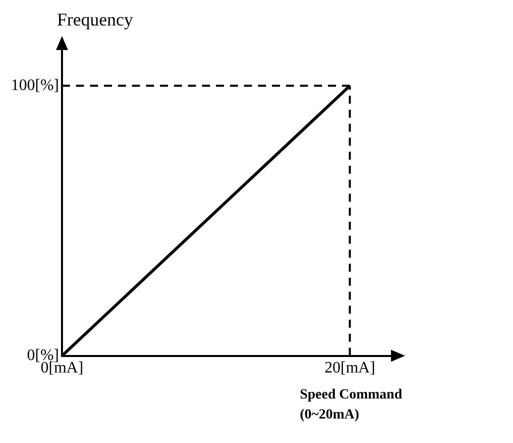  What do you see at coordinates (350, 368) in the screenshot?
I see `x-tick-label: 20[mA]` at bounding box center [350, 368].